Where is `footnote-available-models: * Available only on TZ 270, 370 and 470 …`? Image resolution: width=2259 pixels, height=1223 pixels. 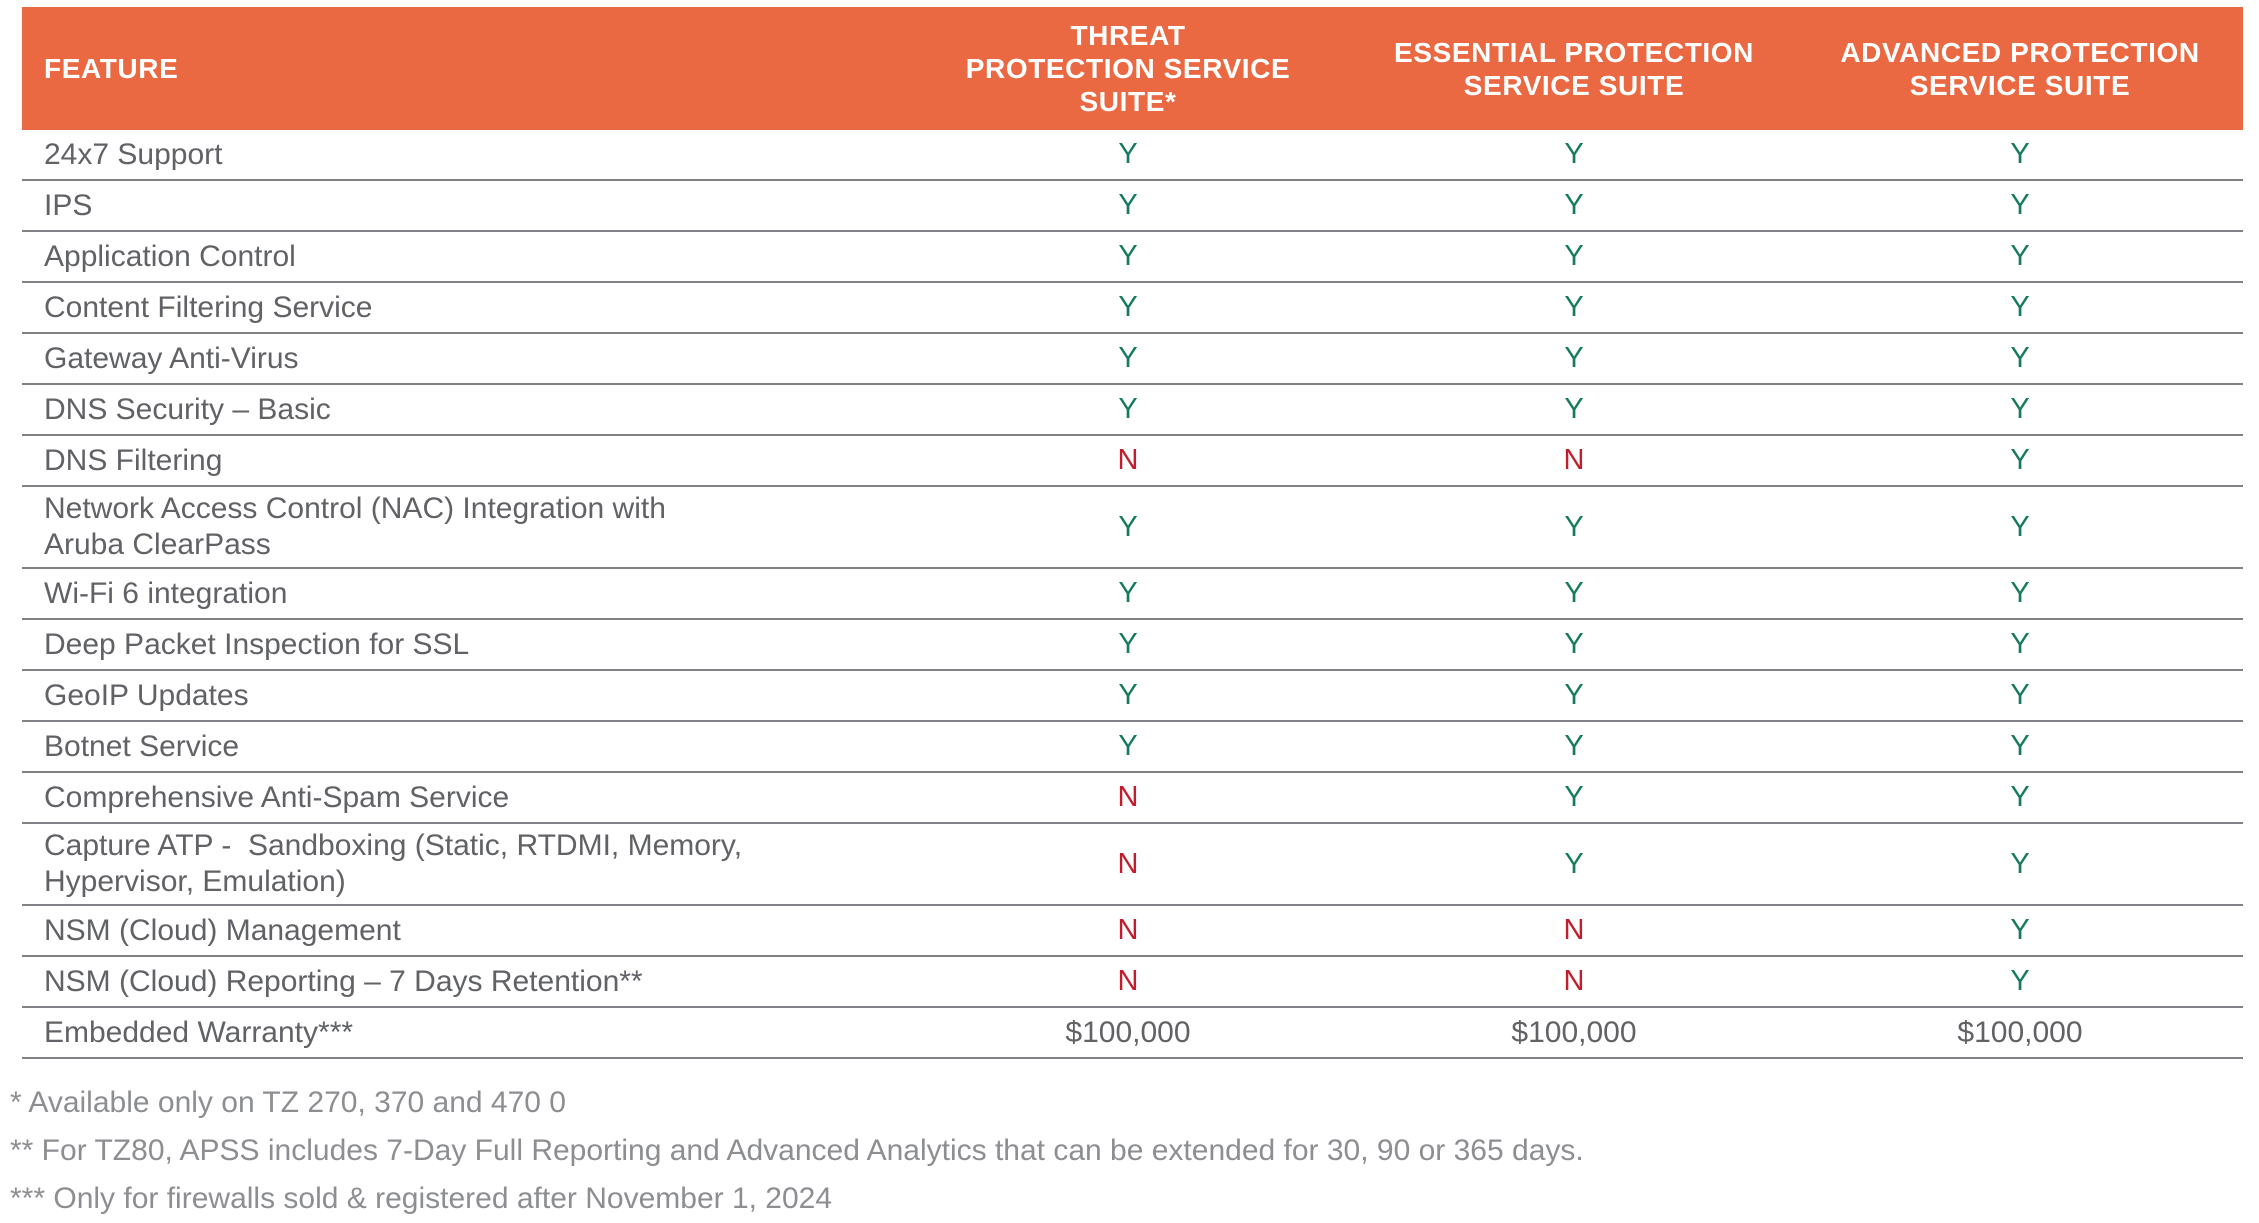
footnote-available-models: * Available only on TZ 270, 370 and 470 … is located at coordinates (288, 1102).